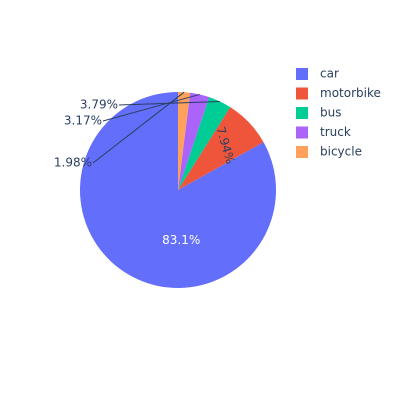  Describe the element at coordinates (317, 74) in the screenshot. I see `legend-item-car: car` at that location.